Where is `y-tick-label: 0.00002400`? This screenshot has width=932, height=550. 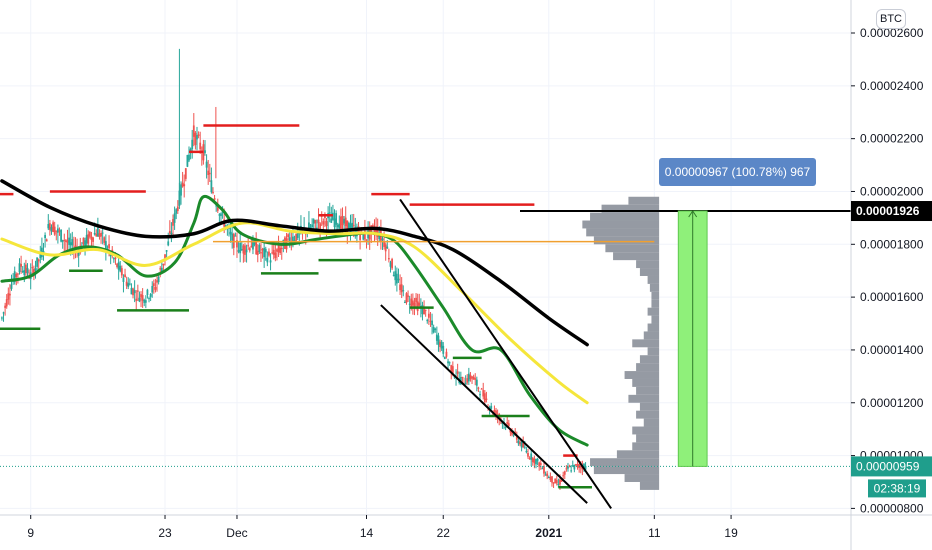
y-tick-label: 0.00002400 is located at coordinates (892, 86).